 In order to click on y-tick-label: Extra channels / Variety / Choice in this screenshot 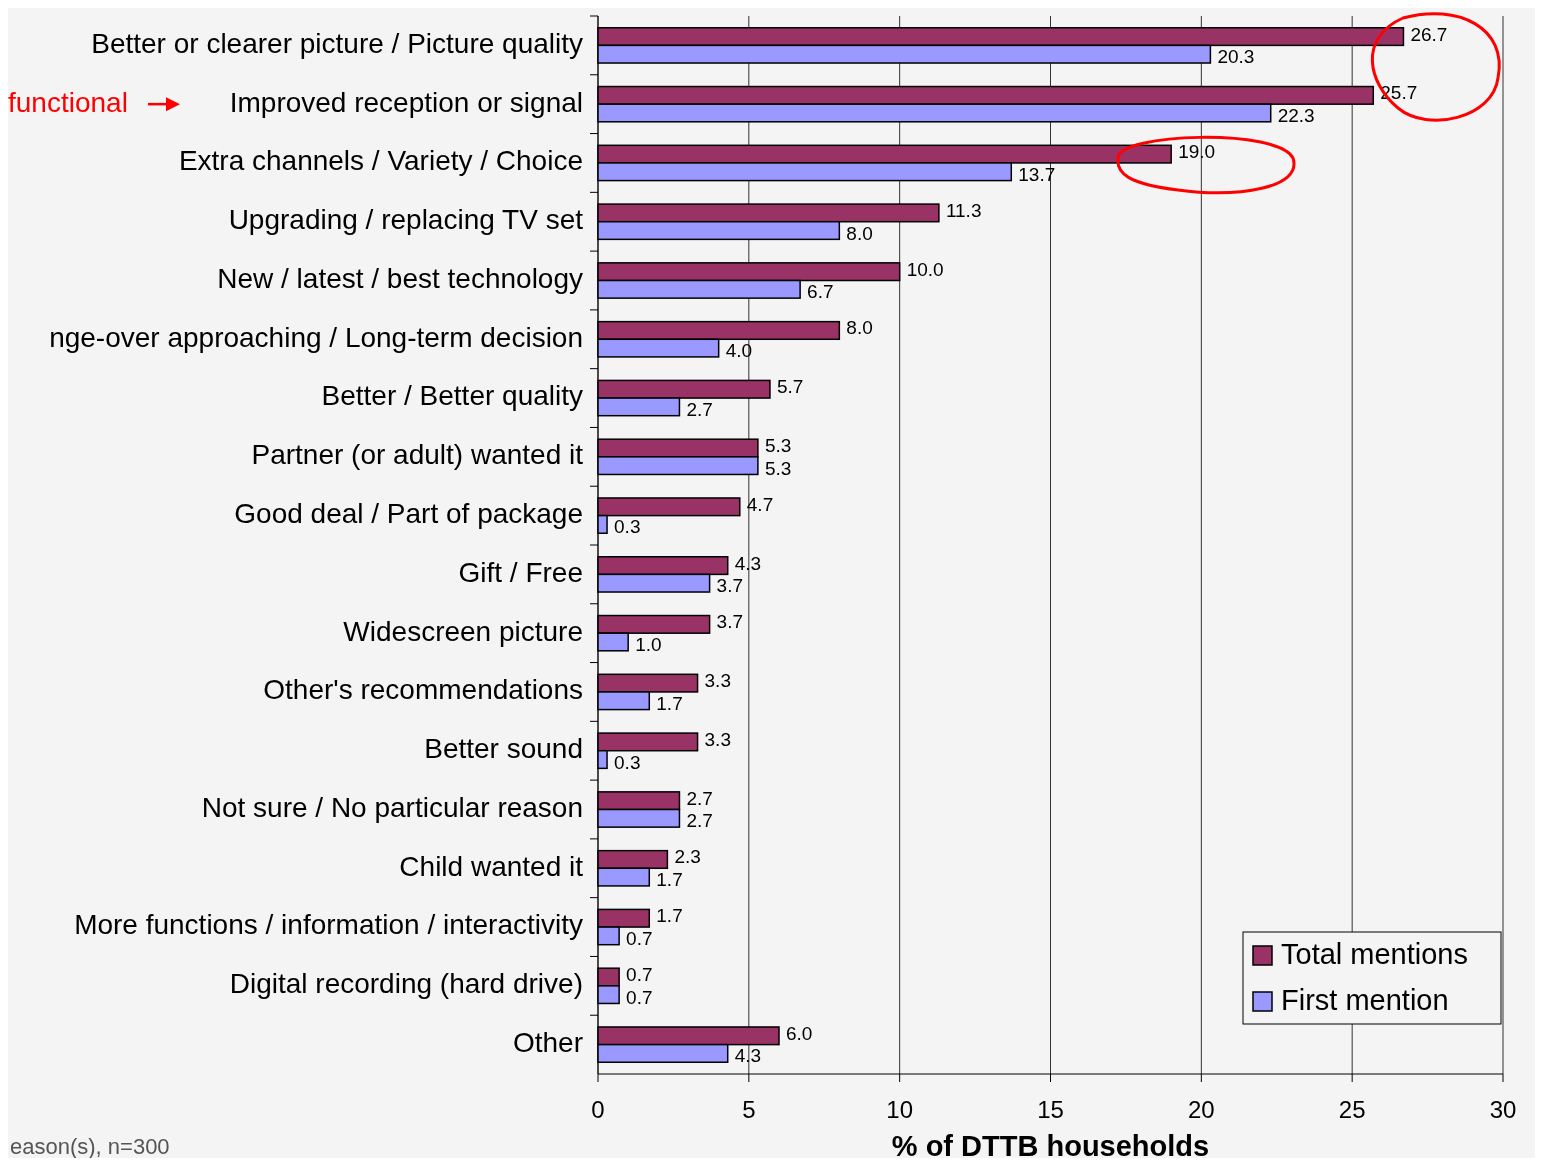, I will do `click(380, 161)`.